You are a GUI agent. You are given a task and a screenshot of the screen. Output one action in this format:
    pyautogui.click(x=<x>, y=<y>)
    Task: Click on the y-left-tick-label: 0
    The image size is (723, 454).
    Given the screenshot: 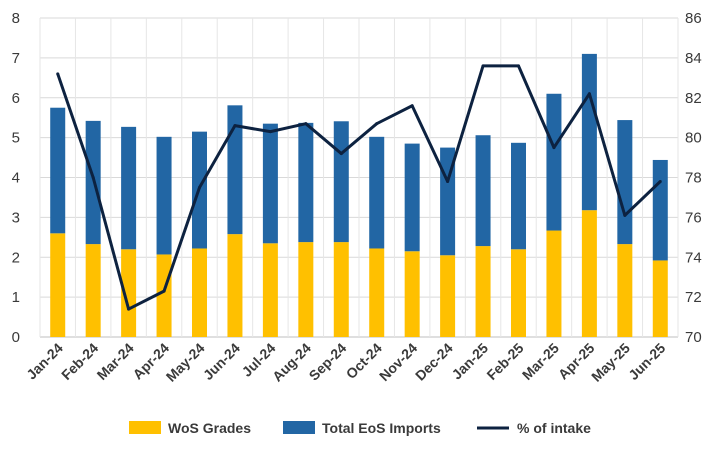 What is the action you would take?
    pyautogui.click(x=16, y=337)
    